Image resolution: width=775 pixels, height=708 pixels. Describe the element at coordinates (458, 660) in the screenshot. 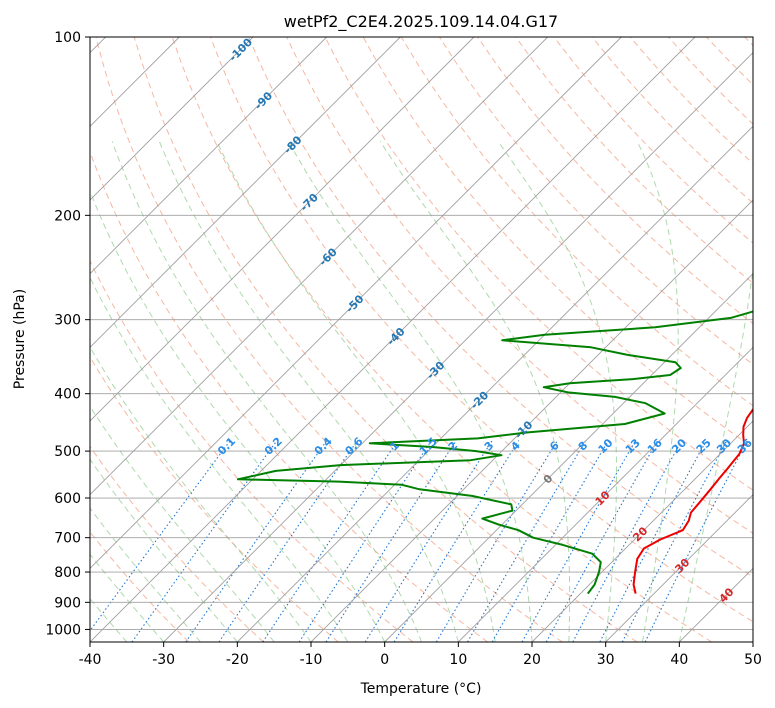

I see `x-tick-label: 10` at that location.